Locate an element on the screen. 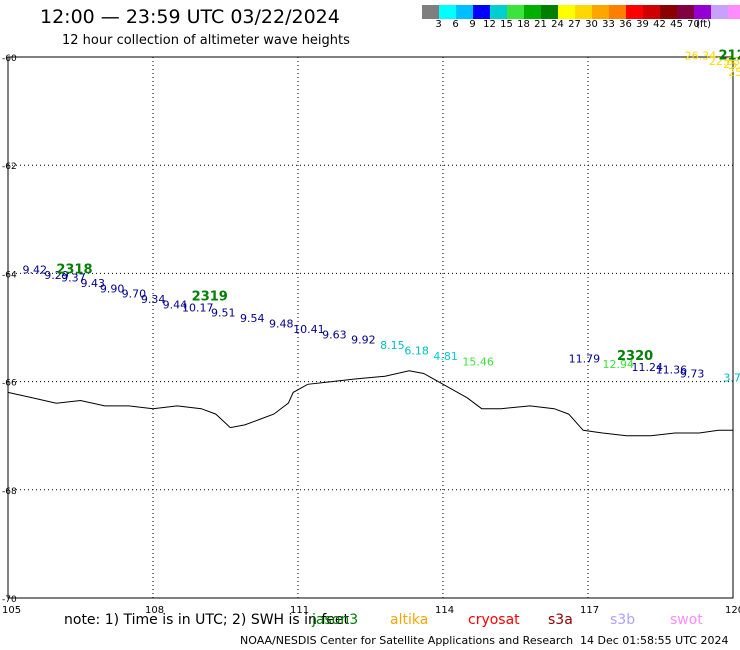  wave-height-value: 11.24 is located at coordinates (648, 367).